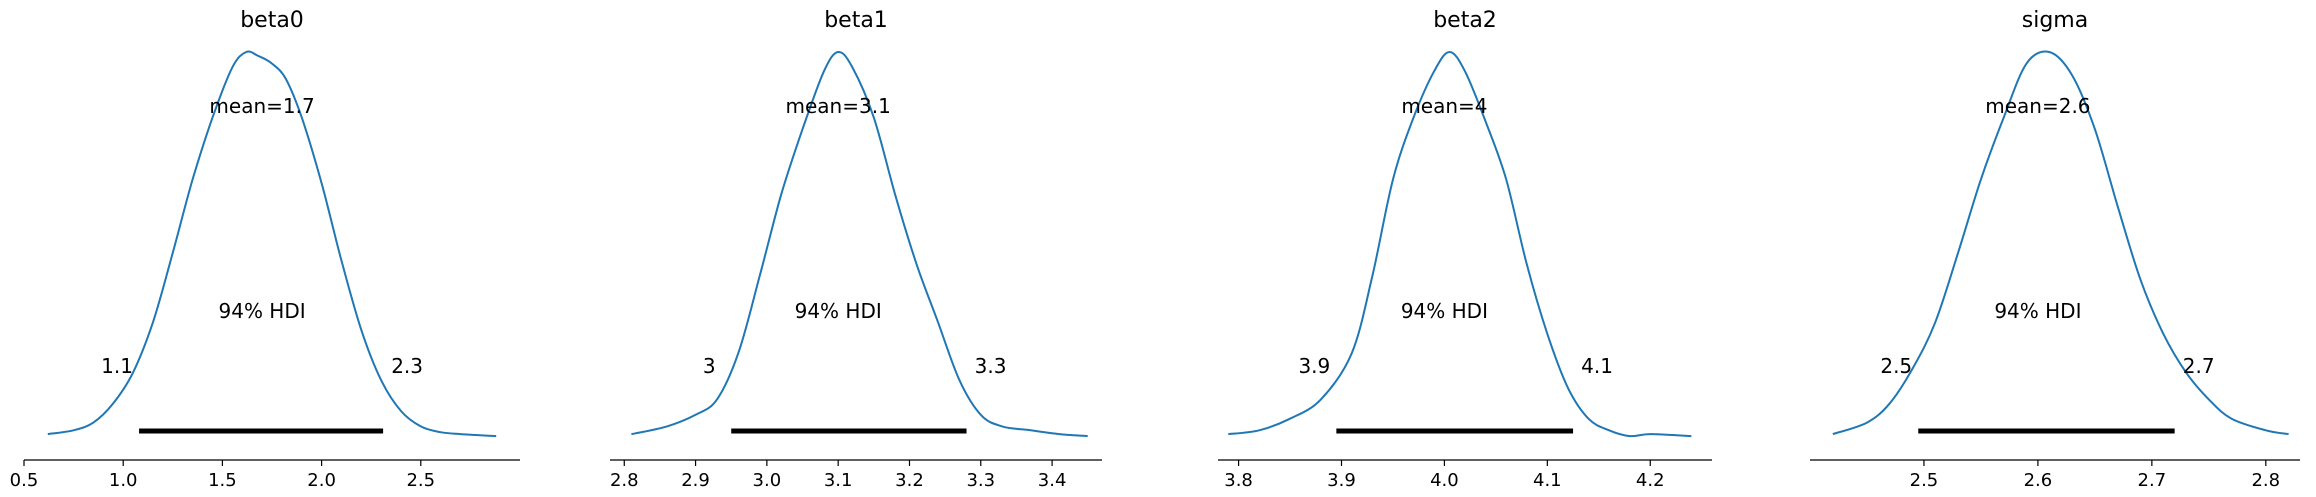  Describe the element at coordinates (767, 480) in the screenshot. I see `x-tick-label: 3.0` at that location.